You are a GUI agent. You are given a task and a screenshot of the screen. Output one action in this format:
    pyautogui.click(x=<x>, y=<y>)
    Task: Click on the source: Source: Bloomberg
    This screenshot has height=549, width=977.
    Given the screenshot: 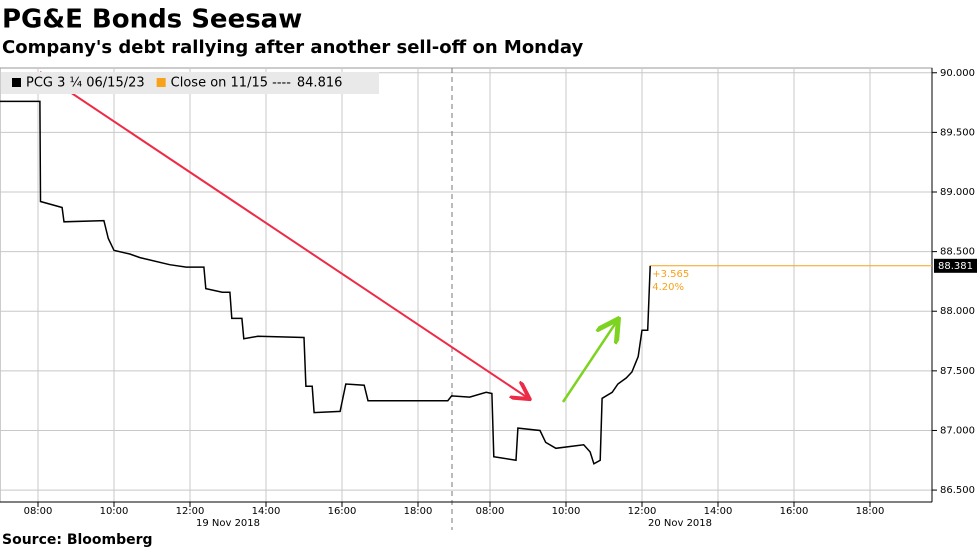 What is the action you would take?
    pyautogui.click(x=77, y=540)
    